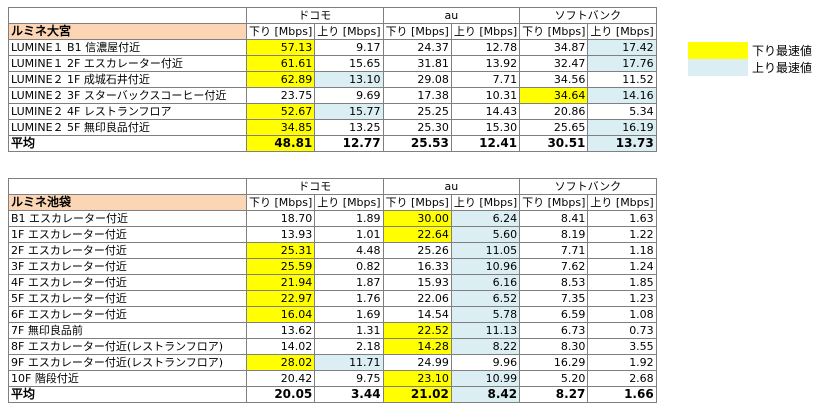  I want to click on value-cell: 16.33, so click(417, 266).